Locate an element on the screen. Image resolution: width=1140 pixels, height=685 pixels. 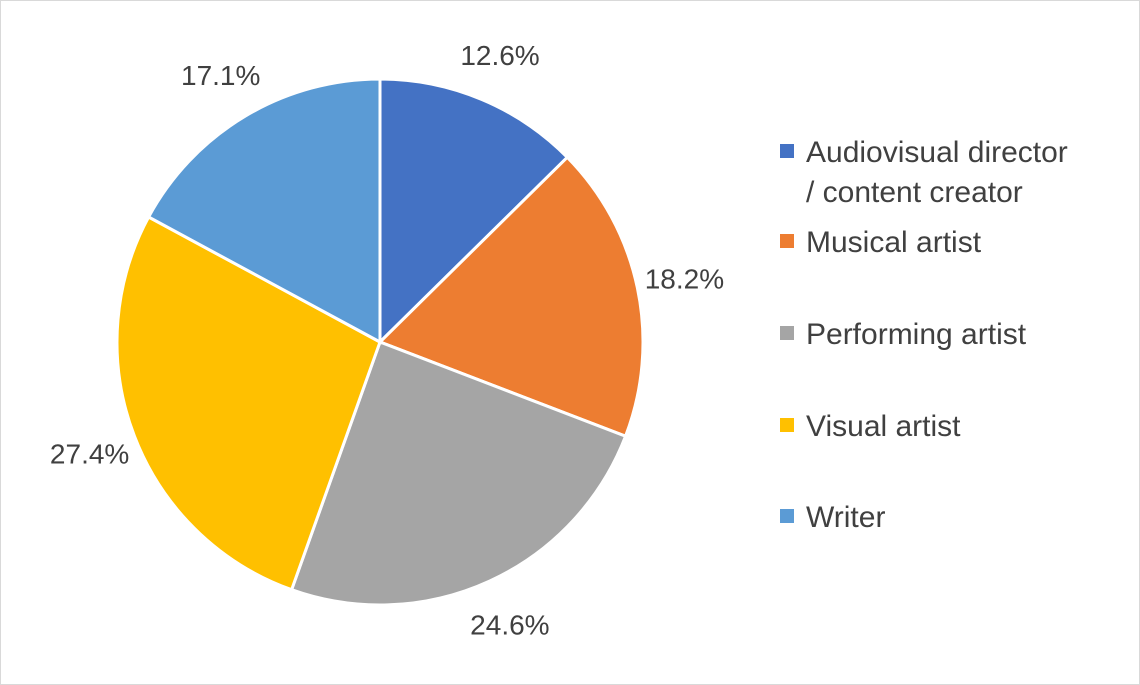
data-label-3: 24.6% is located at coordinates (509, 625).